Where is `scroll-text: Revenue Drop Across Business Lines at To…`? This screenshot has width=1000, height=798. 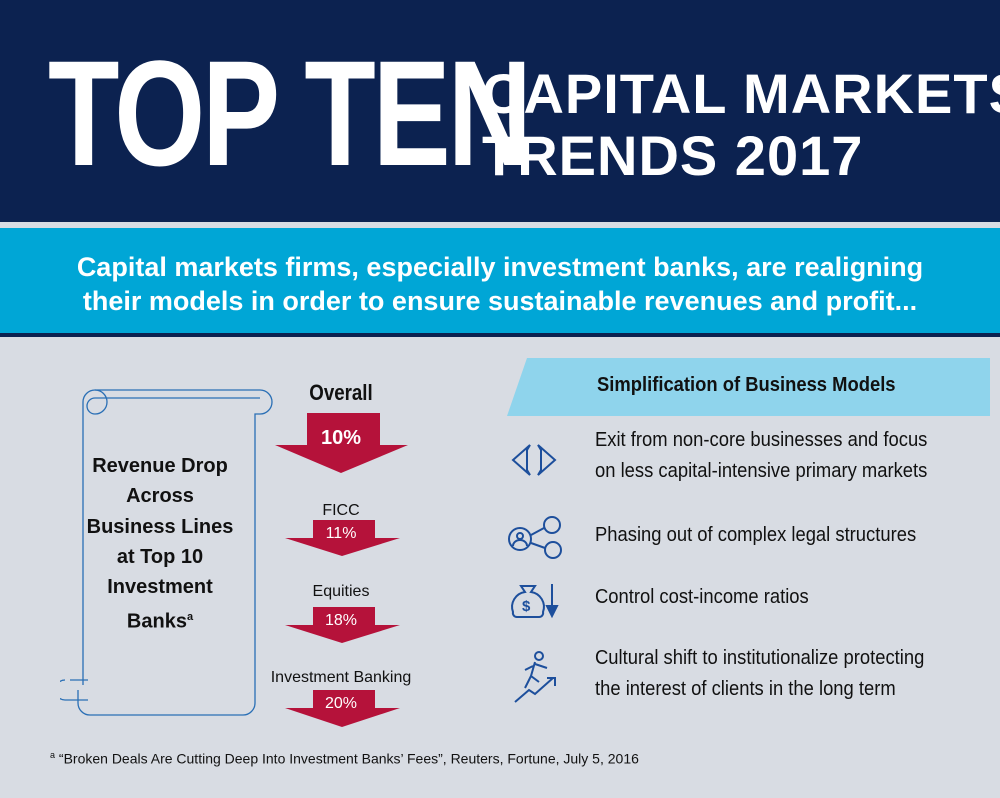 scroll-text: Revenue Drop Across Business Lines at To… is located at coordinates (160, 544).